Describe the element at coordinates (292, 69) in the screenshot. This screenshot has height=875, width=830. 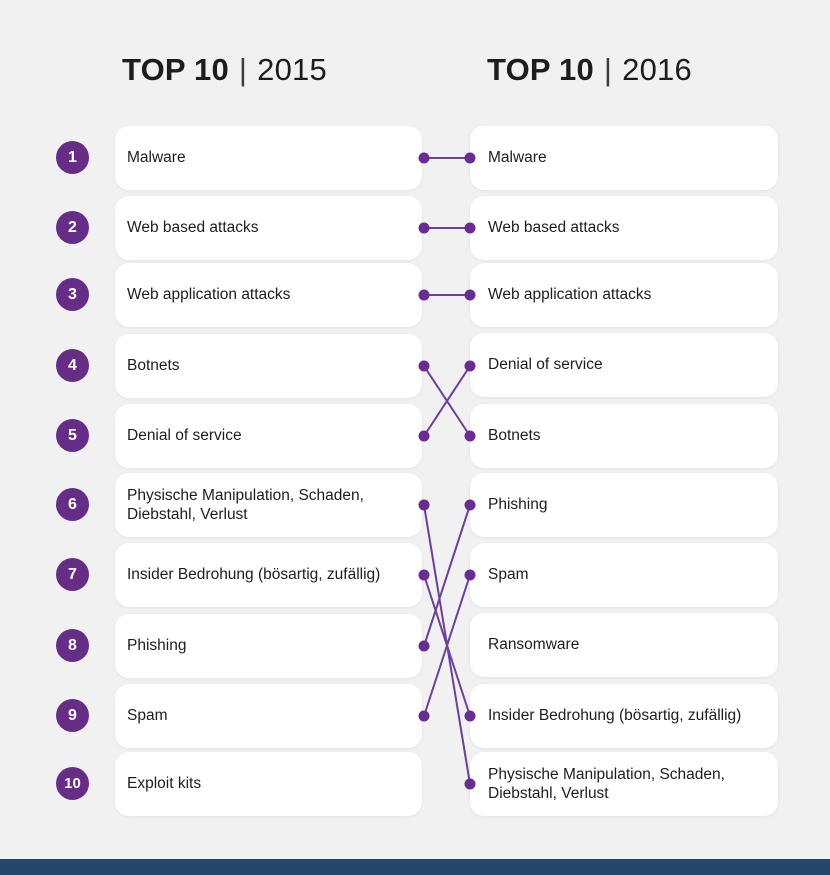
I see `header-2015-year: 2015` at that location.